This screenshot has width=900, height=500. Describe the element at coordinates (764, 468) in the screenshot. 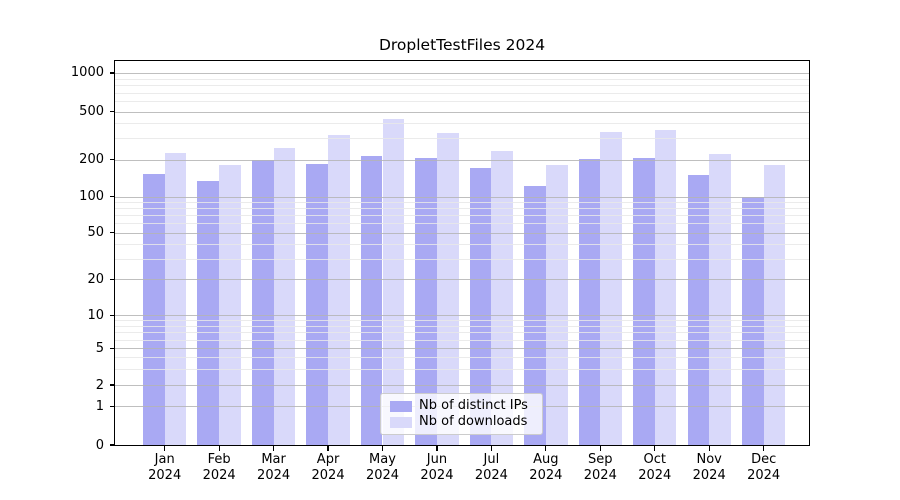

I see `x-tick-label-dec: Dec 2024` at that location.